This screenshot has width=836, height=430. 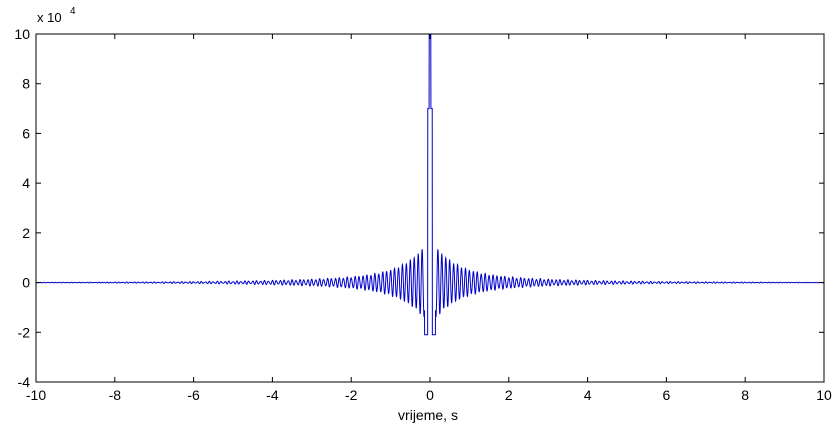 I want to click on x-axis-label: vrijeme, s, so click(x=428, y=415).